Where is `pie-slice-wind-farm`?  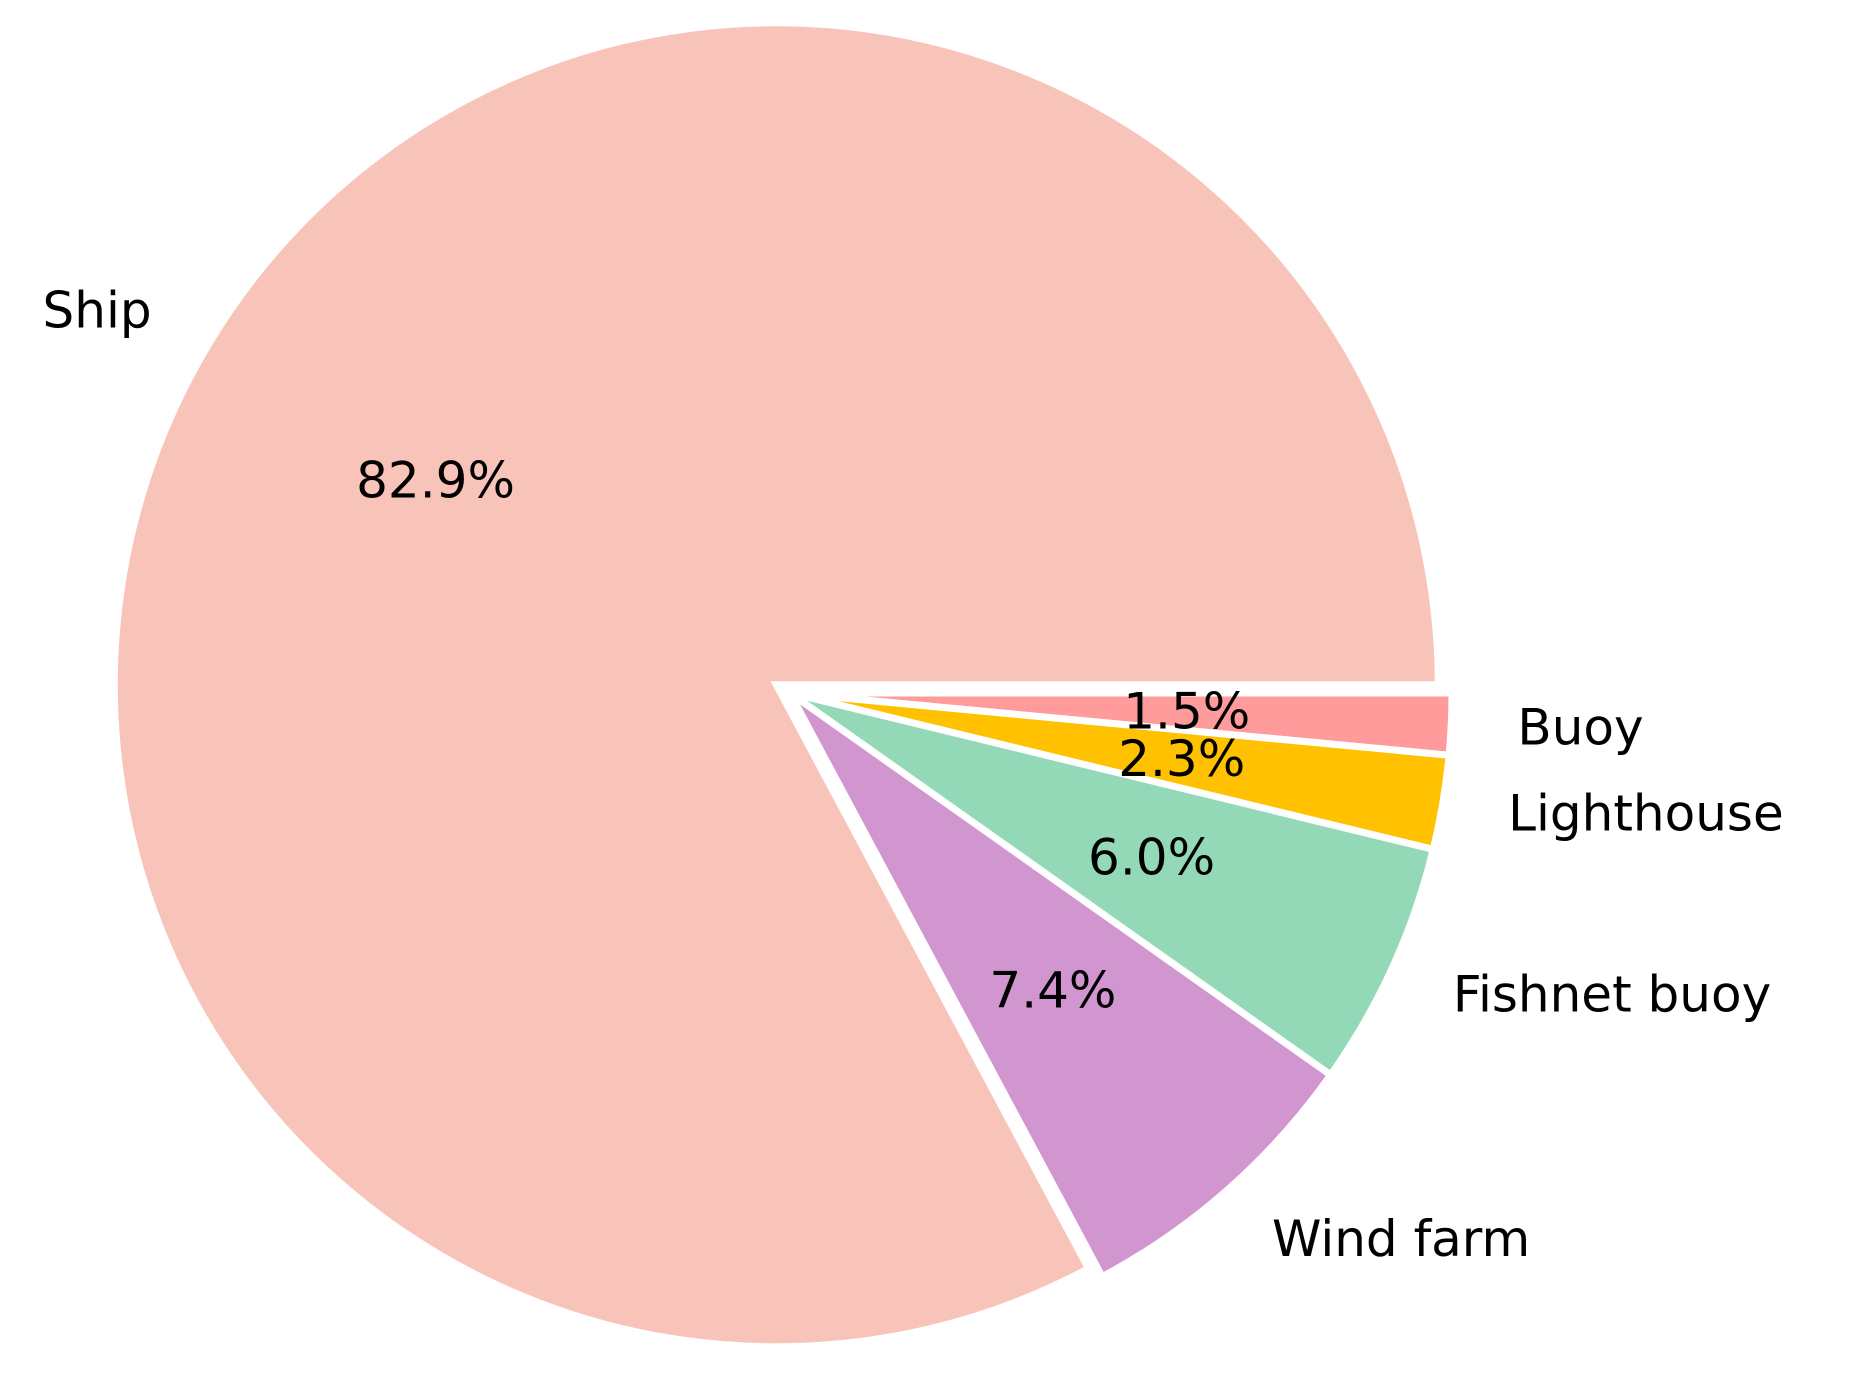
pie-slice-wind-farm is located at coordinates (1061, 986).